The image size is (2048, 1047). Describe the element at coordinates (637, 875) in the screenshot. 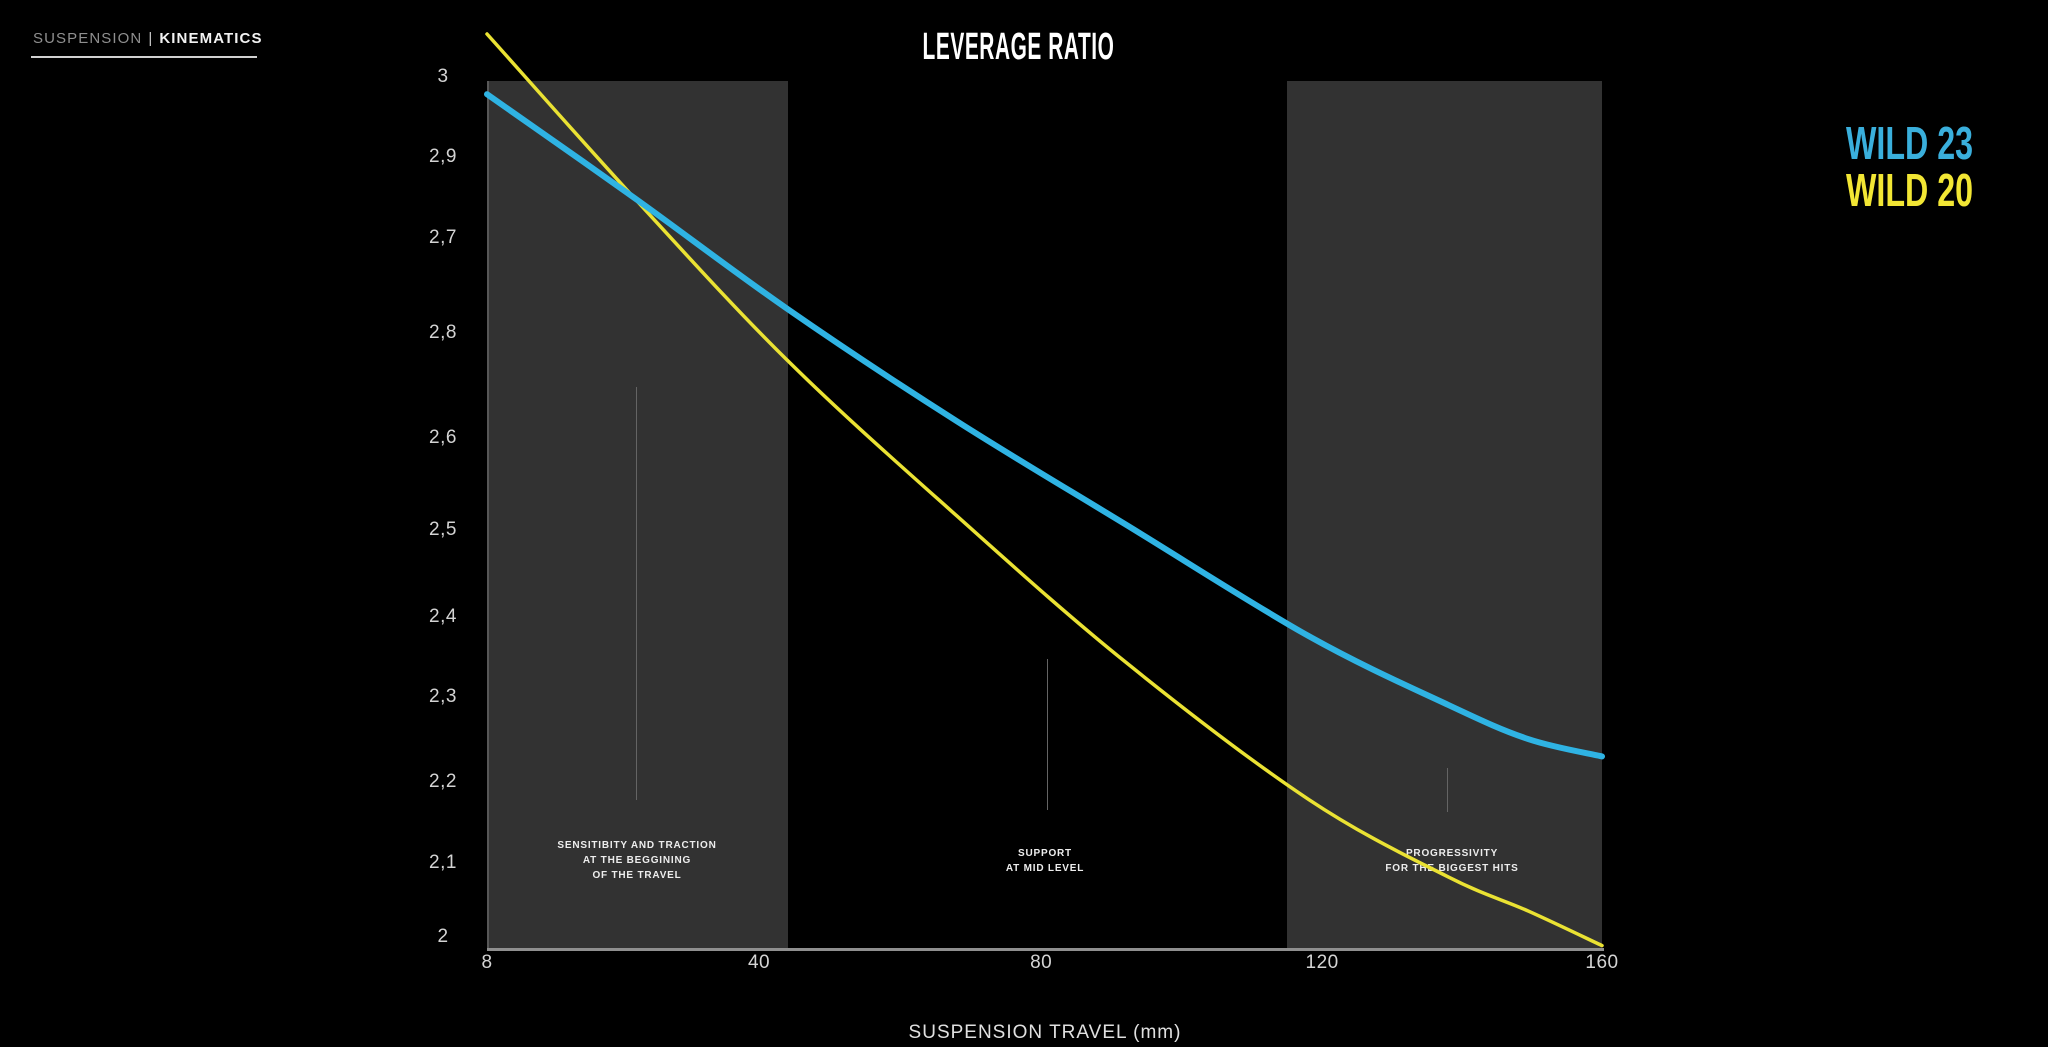

I see `annotation-line: OF THE TRAVEL` at that location.